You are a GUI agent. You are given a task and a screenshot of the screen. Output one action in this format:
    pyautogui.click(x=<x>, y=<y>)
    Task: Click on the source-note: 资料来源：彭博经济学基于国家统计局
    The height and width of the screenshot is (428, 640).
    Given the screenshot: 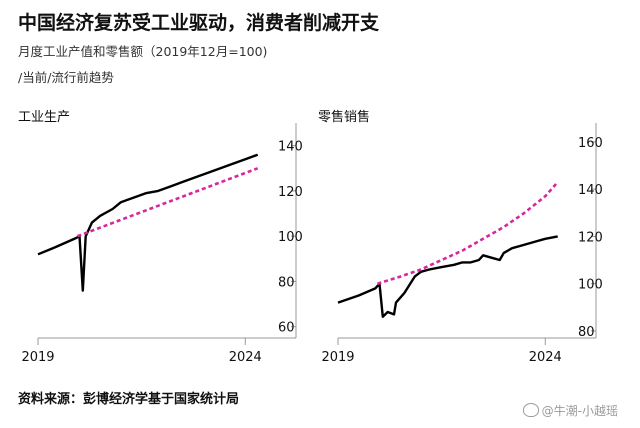 What is the action you would take?
    pyautogui.click(x=129, y=399)
    